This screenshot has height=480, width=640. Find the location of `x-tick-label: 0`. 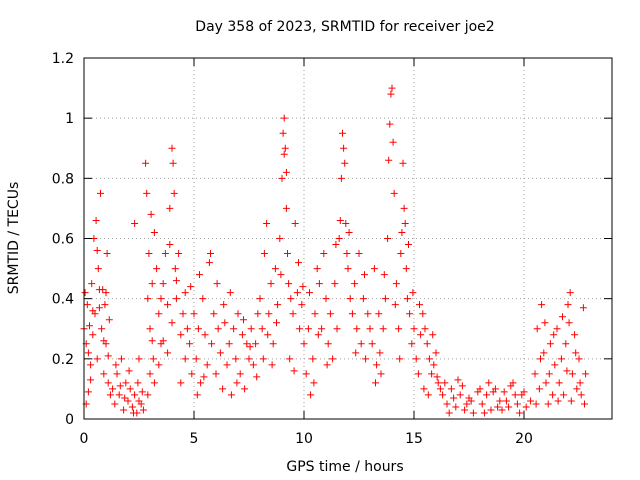

x-tick-label: 0 is located at coordinates (84, 439).